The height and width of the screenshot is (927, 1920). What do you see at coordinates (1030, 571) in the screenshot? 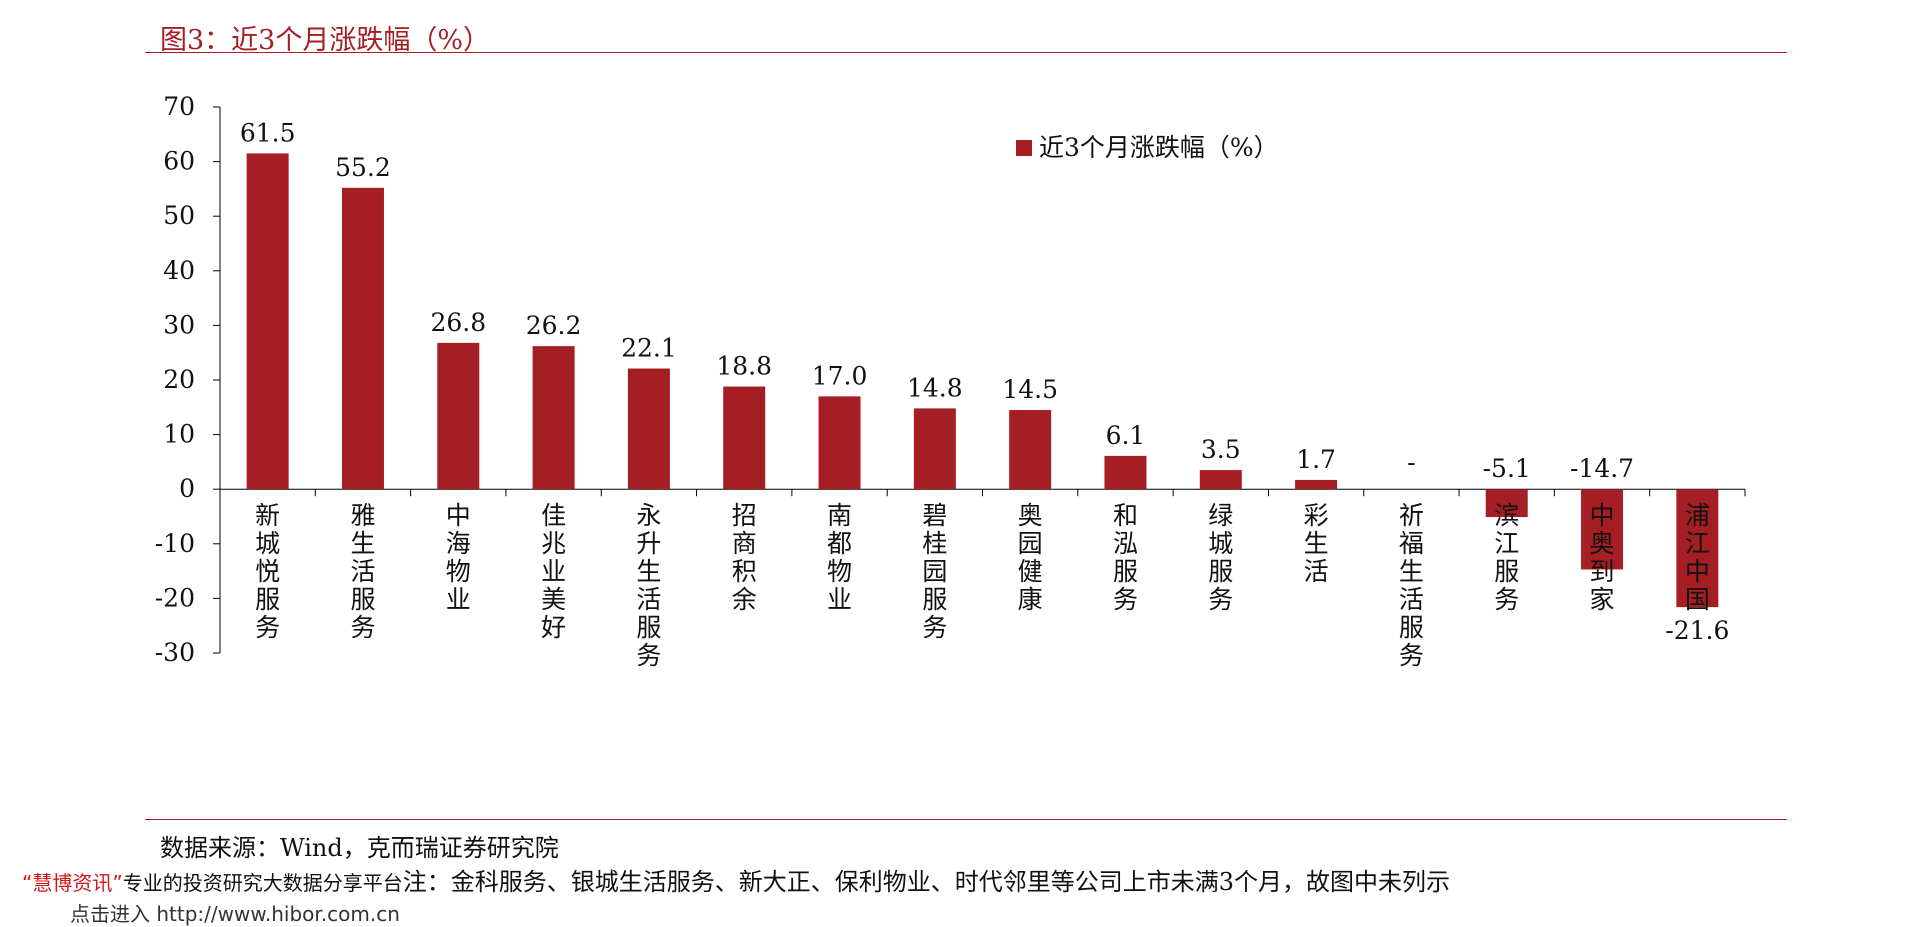
I see `x-tick-label-char: 健` at bounding box center [1030, 571].